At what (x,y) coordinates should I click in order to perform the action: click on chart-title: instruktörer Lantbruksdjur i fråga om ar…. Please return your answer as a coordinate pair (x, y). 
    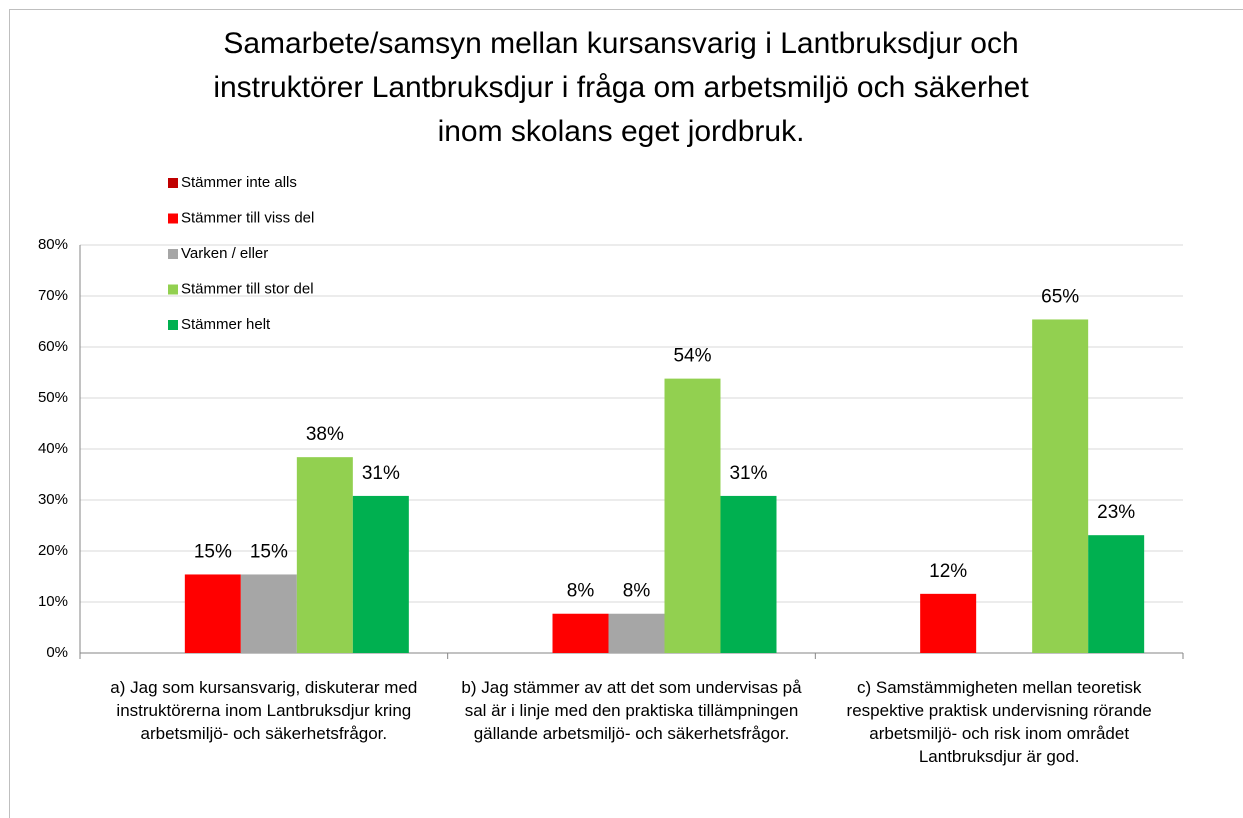
    Looking at the image, I should click on (621, 87).